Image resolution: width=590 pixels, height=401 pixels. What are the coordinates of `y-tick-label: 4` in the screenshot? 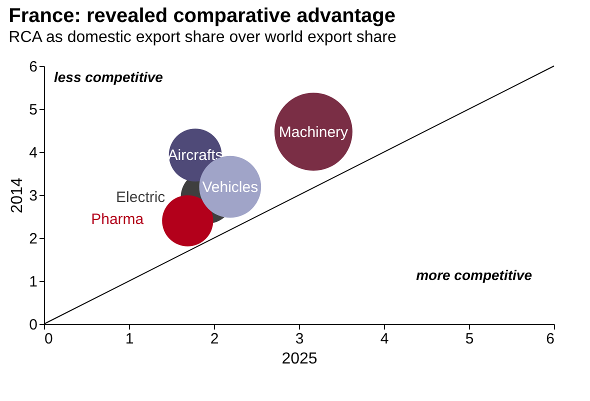 It's located at (33, 153).